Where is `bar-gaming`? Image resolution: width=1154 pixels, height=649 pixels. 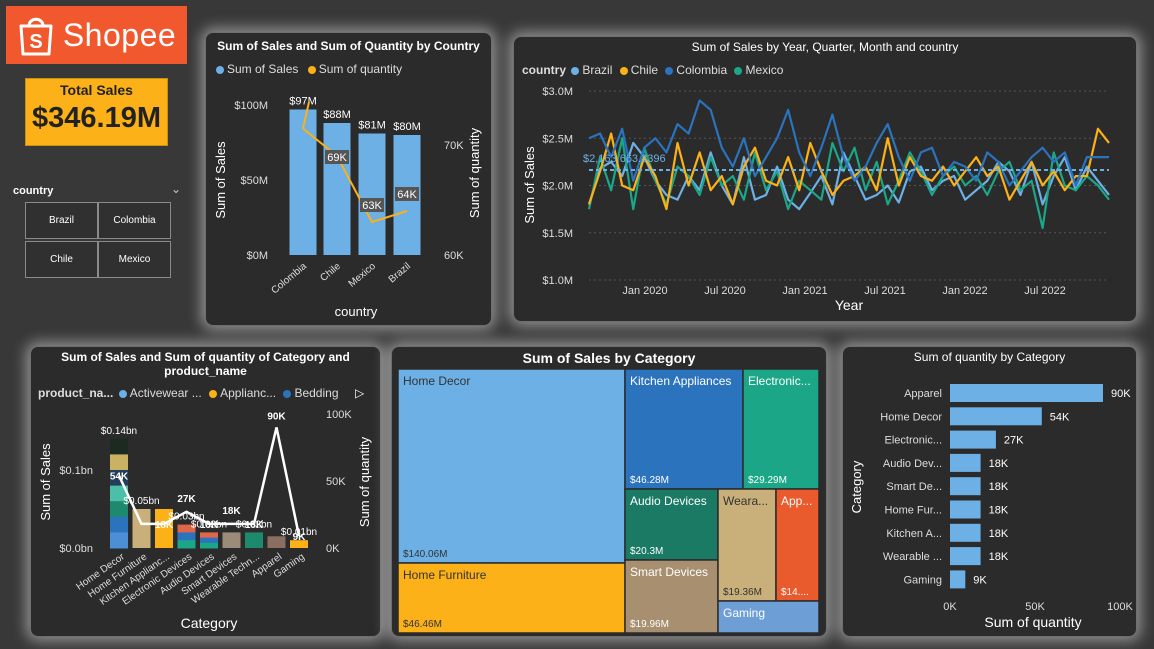 bar-gaming is located at coordinates (958, 579).